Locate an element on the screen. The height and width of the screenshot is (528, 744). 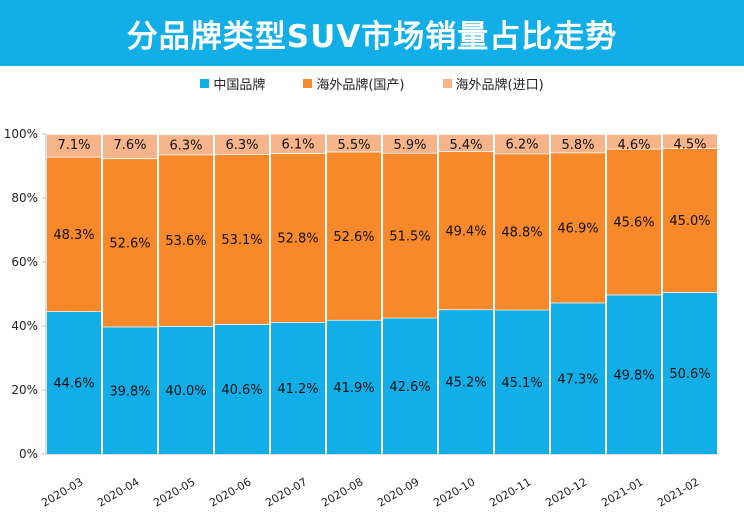
legend-swatch-foreign-import is located at coordinates (447, 83).